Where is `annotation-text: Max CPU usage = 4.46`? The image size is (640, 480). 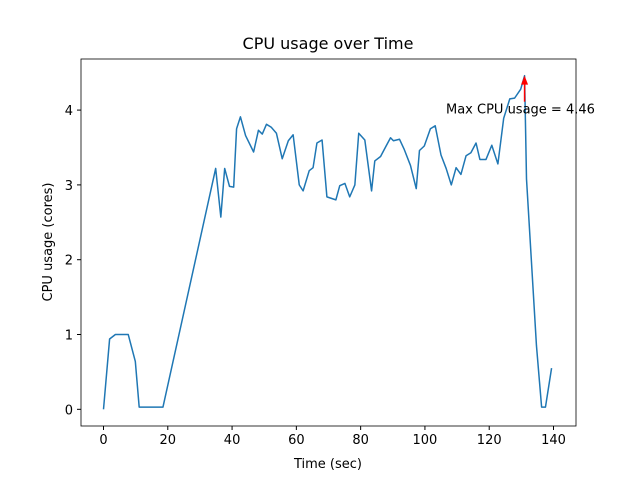
annotation-text: Max CPU usage = 4.46 is located at coordinates (520, 110).